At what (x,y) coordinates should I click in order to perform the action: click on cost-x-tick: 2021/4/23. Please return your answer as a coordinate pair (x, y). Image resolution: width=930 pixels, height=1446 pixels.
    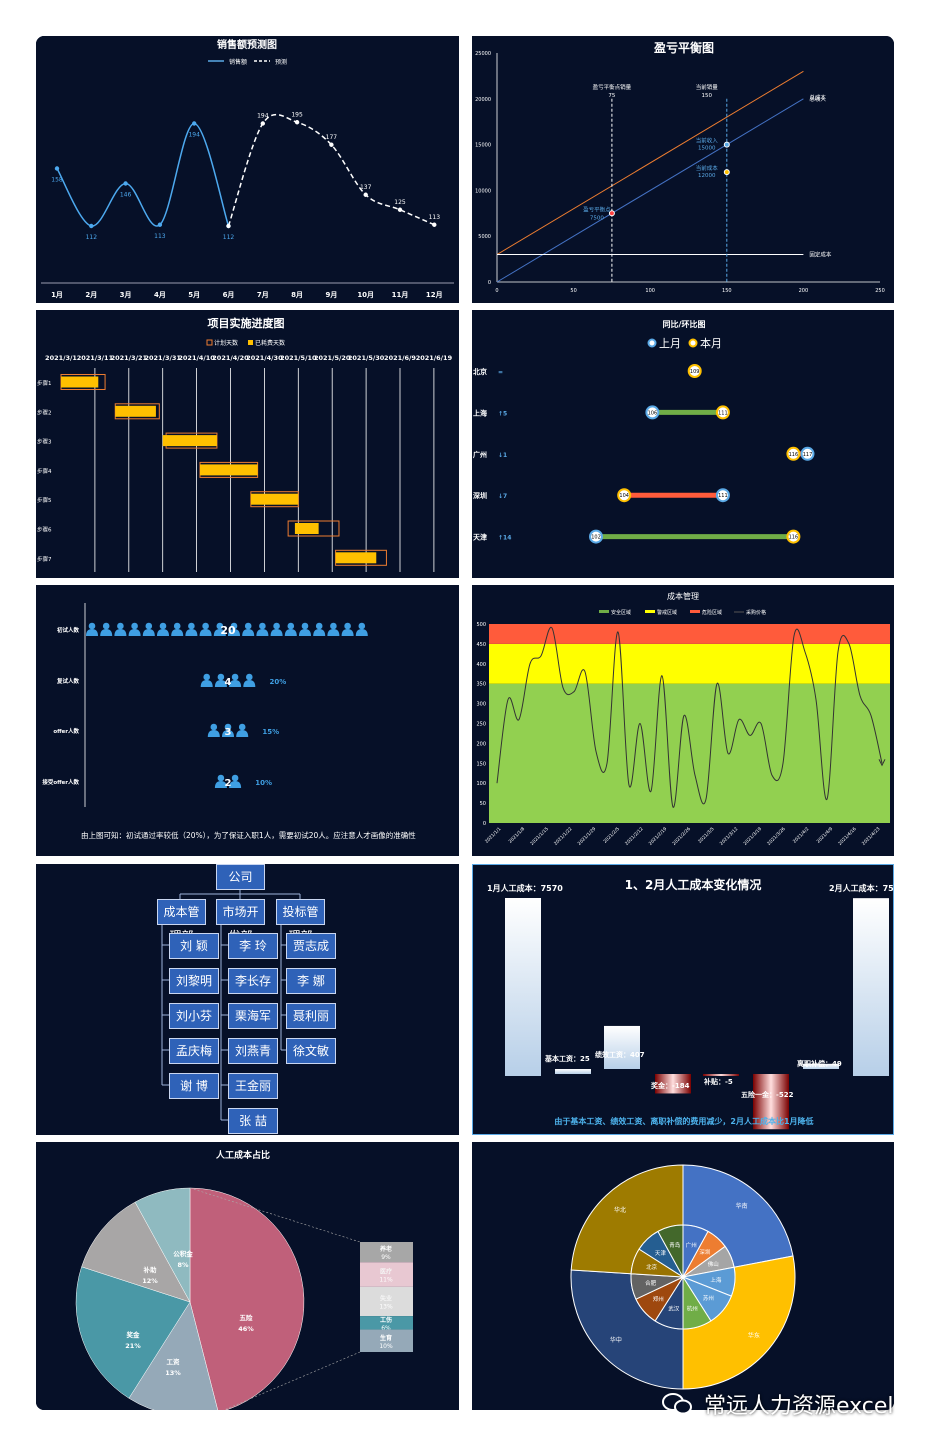
    Looking at the image, I should click on (871, 836).